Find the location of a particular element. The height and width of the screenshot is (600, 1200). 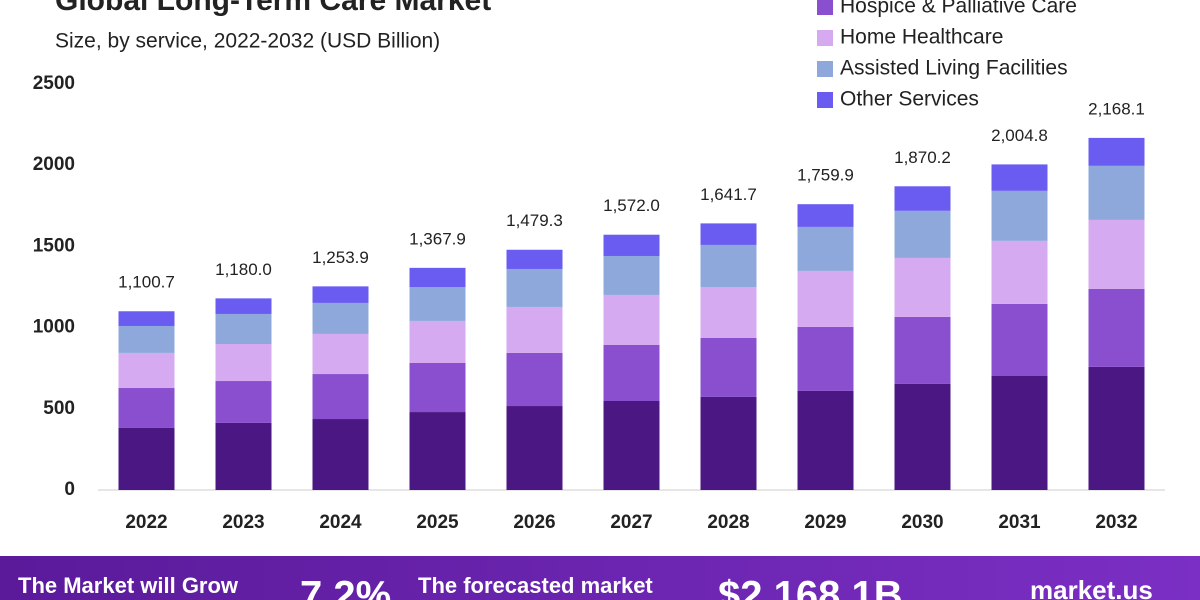

banner-cagr: 7.2% is located at coordinates (345, 587).